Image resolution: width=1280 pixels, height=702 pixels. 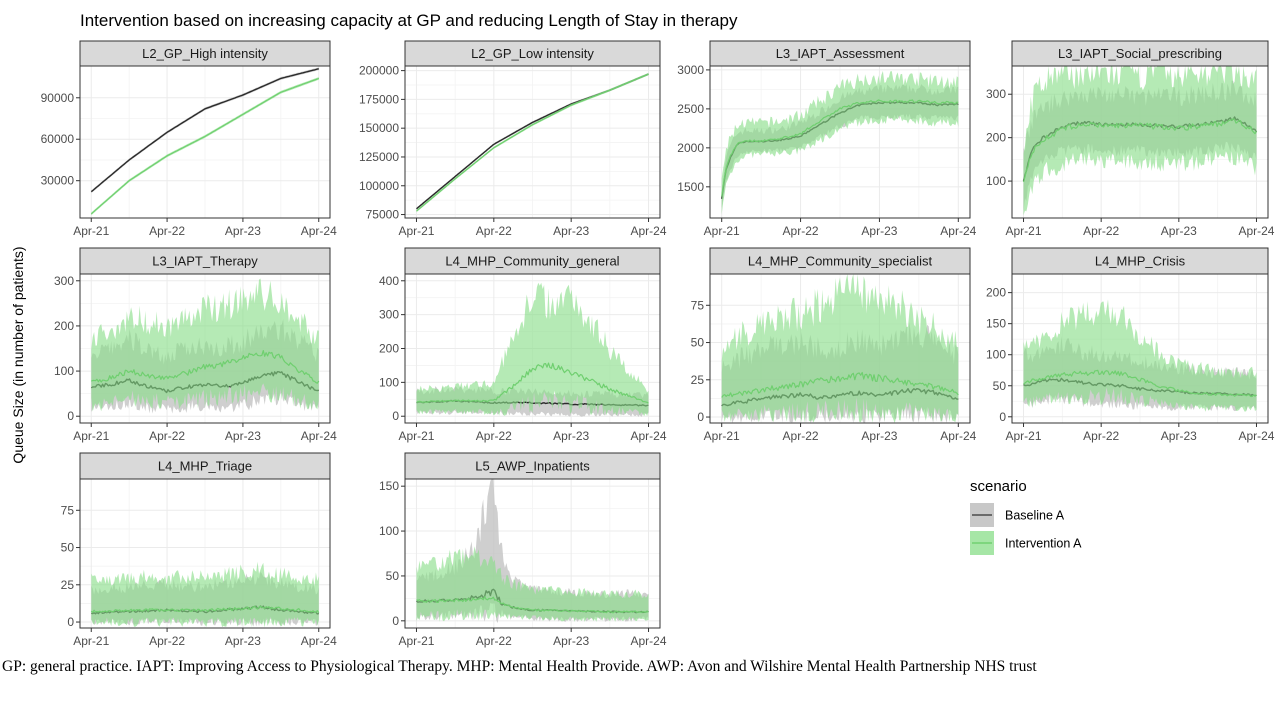 I want to click on y-tick-label: 150000, so click(x=379, y=128).